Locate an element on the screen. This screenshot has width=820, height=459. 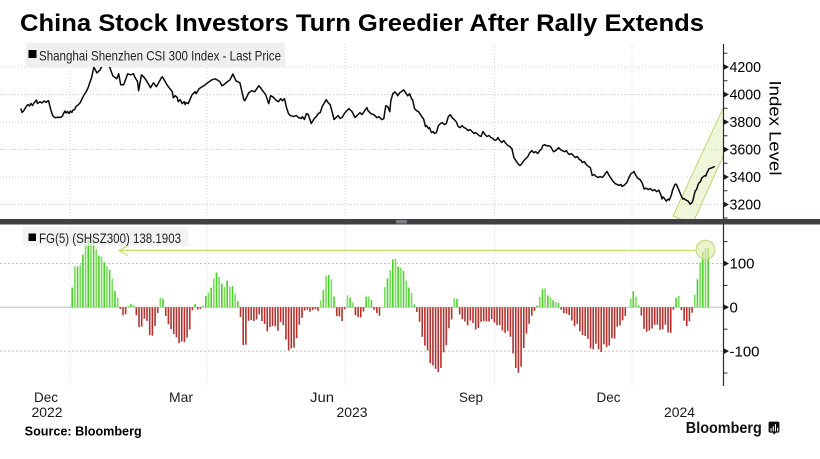
svg-text: Mar is located at coordinates (181, 397).